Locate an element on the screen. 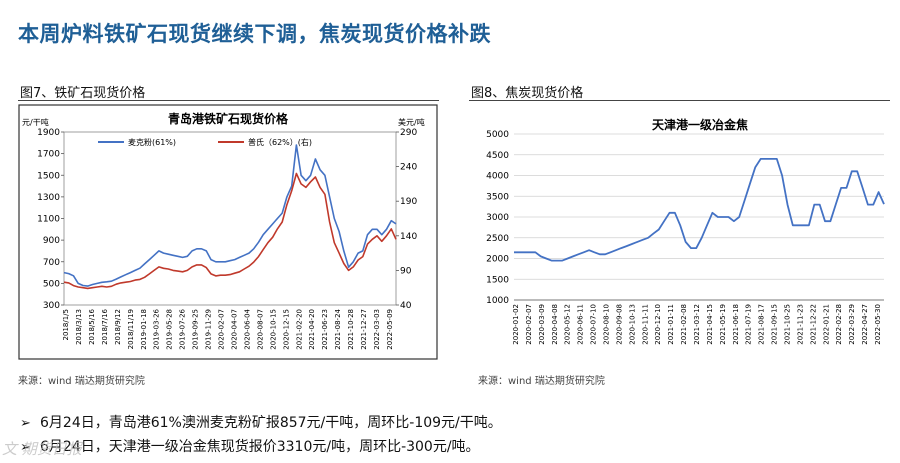 The height and width of the screenshot is (463, 900). chart2-x-tick: 2020-01-02 is located at coordinates (516, 324).